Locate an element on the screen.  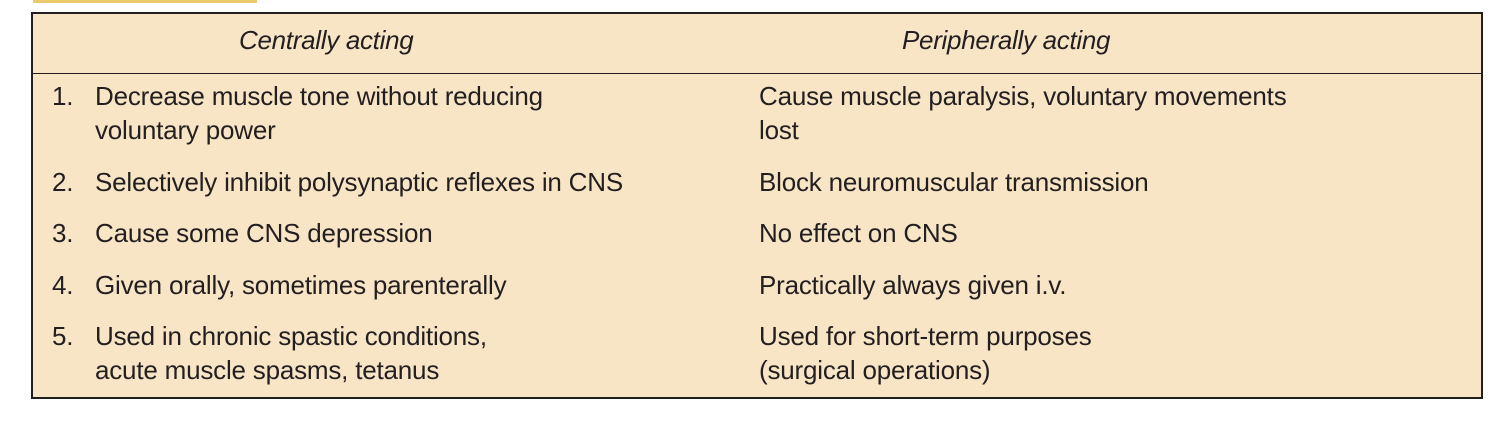
centrally-acting-cell: Given orally, sometimes parenterally is located at coordinates (415, 285).